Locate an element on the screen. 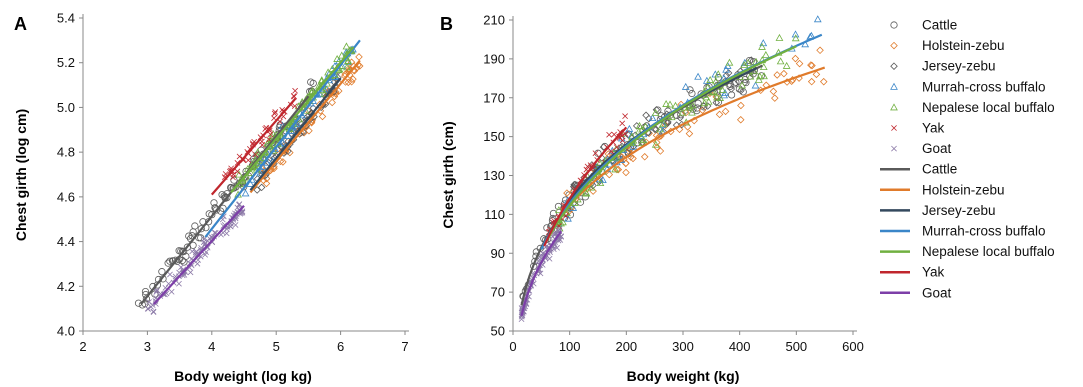 The image size is (1083, 387). y-tick-label: 130 is located at coordinates (494, 175).